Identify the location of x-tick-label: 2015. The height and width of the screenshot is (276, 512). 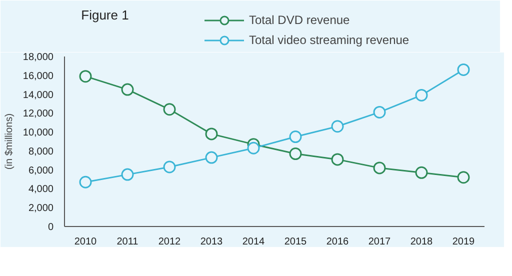
(296, 242).